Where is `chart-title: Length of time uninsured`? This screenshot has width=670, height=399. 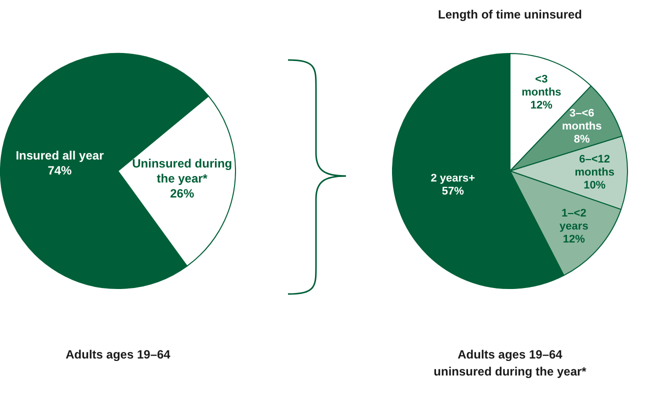 chart-title: Length of time uninsured is located at coordinates (510, 14).